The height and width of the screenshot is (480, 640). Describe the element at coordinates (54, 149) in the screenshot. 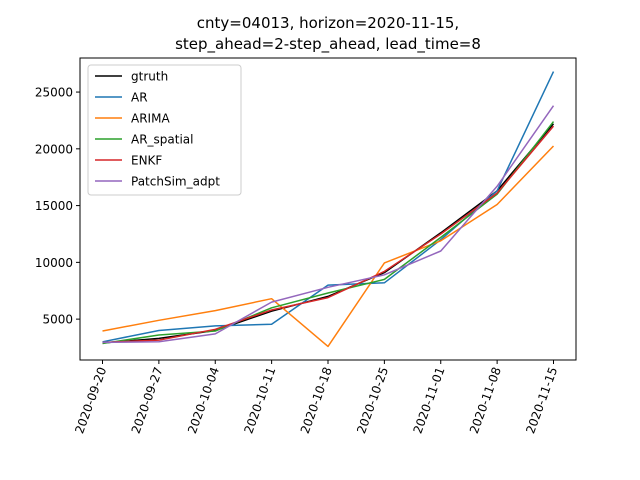

I see `y-tick-label: 20000` at that location.